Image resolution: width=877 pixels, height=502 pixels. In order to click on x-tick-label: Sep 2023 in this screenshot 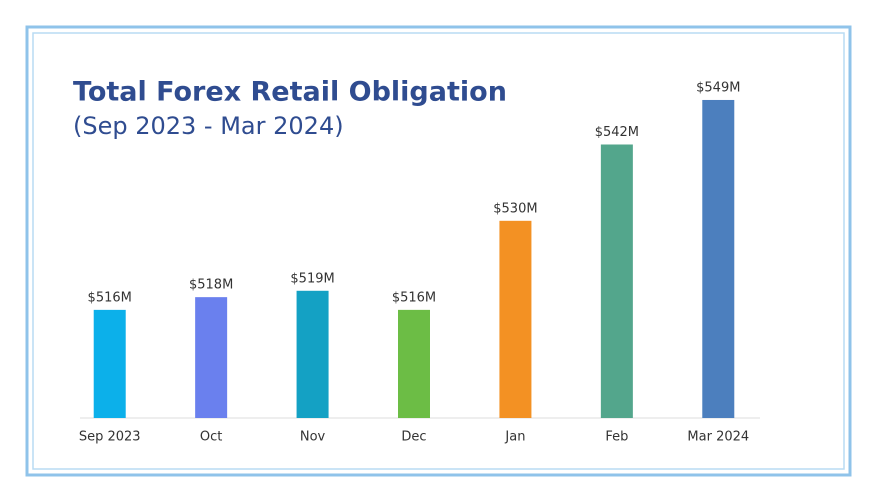, I will do `click(110, 437)`.